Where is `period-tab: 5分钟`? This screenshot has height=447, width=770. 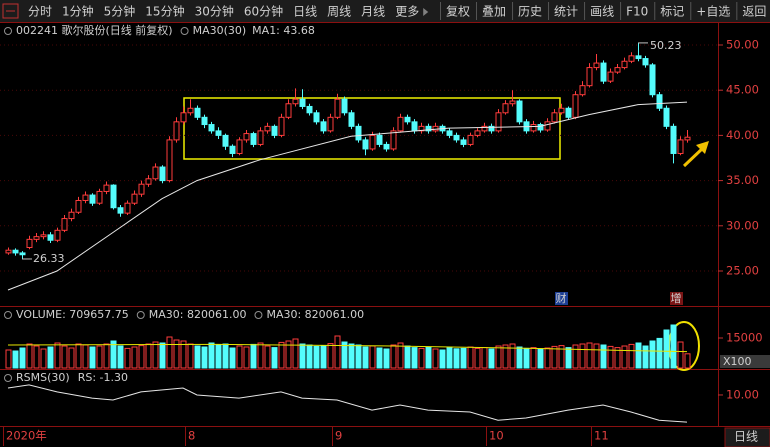
period-tab: 5分钟 is located at coordinates (120, 11).